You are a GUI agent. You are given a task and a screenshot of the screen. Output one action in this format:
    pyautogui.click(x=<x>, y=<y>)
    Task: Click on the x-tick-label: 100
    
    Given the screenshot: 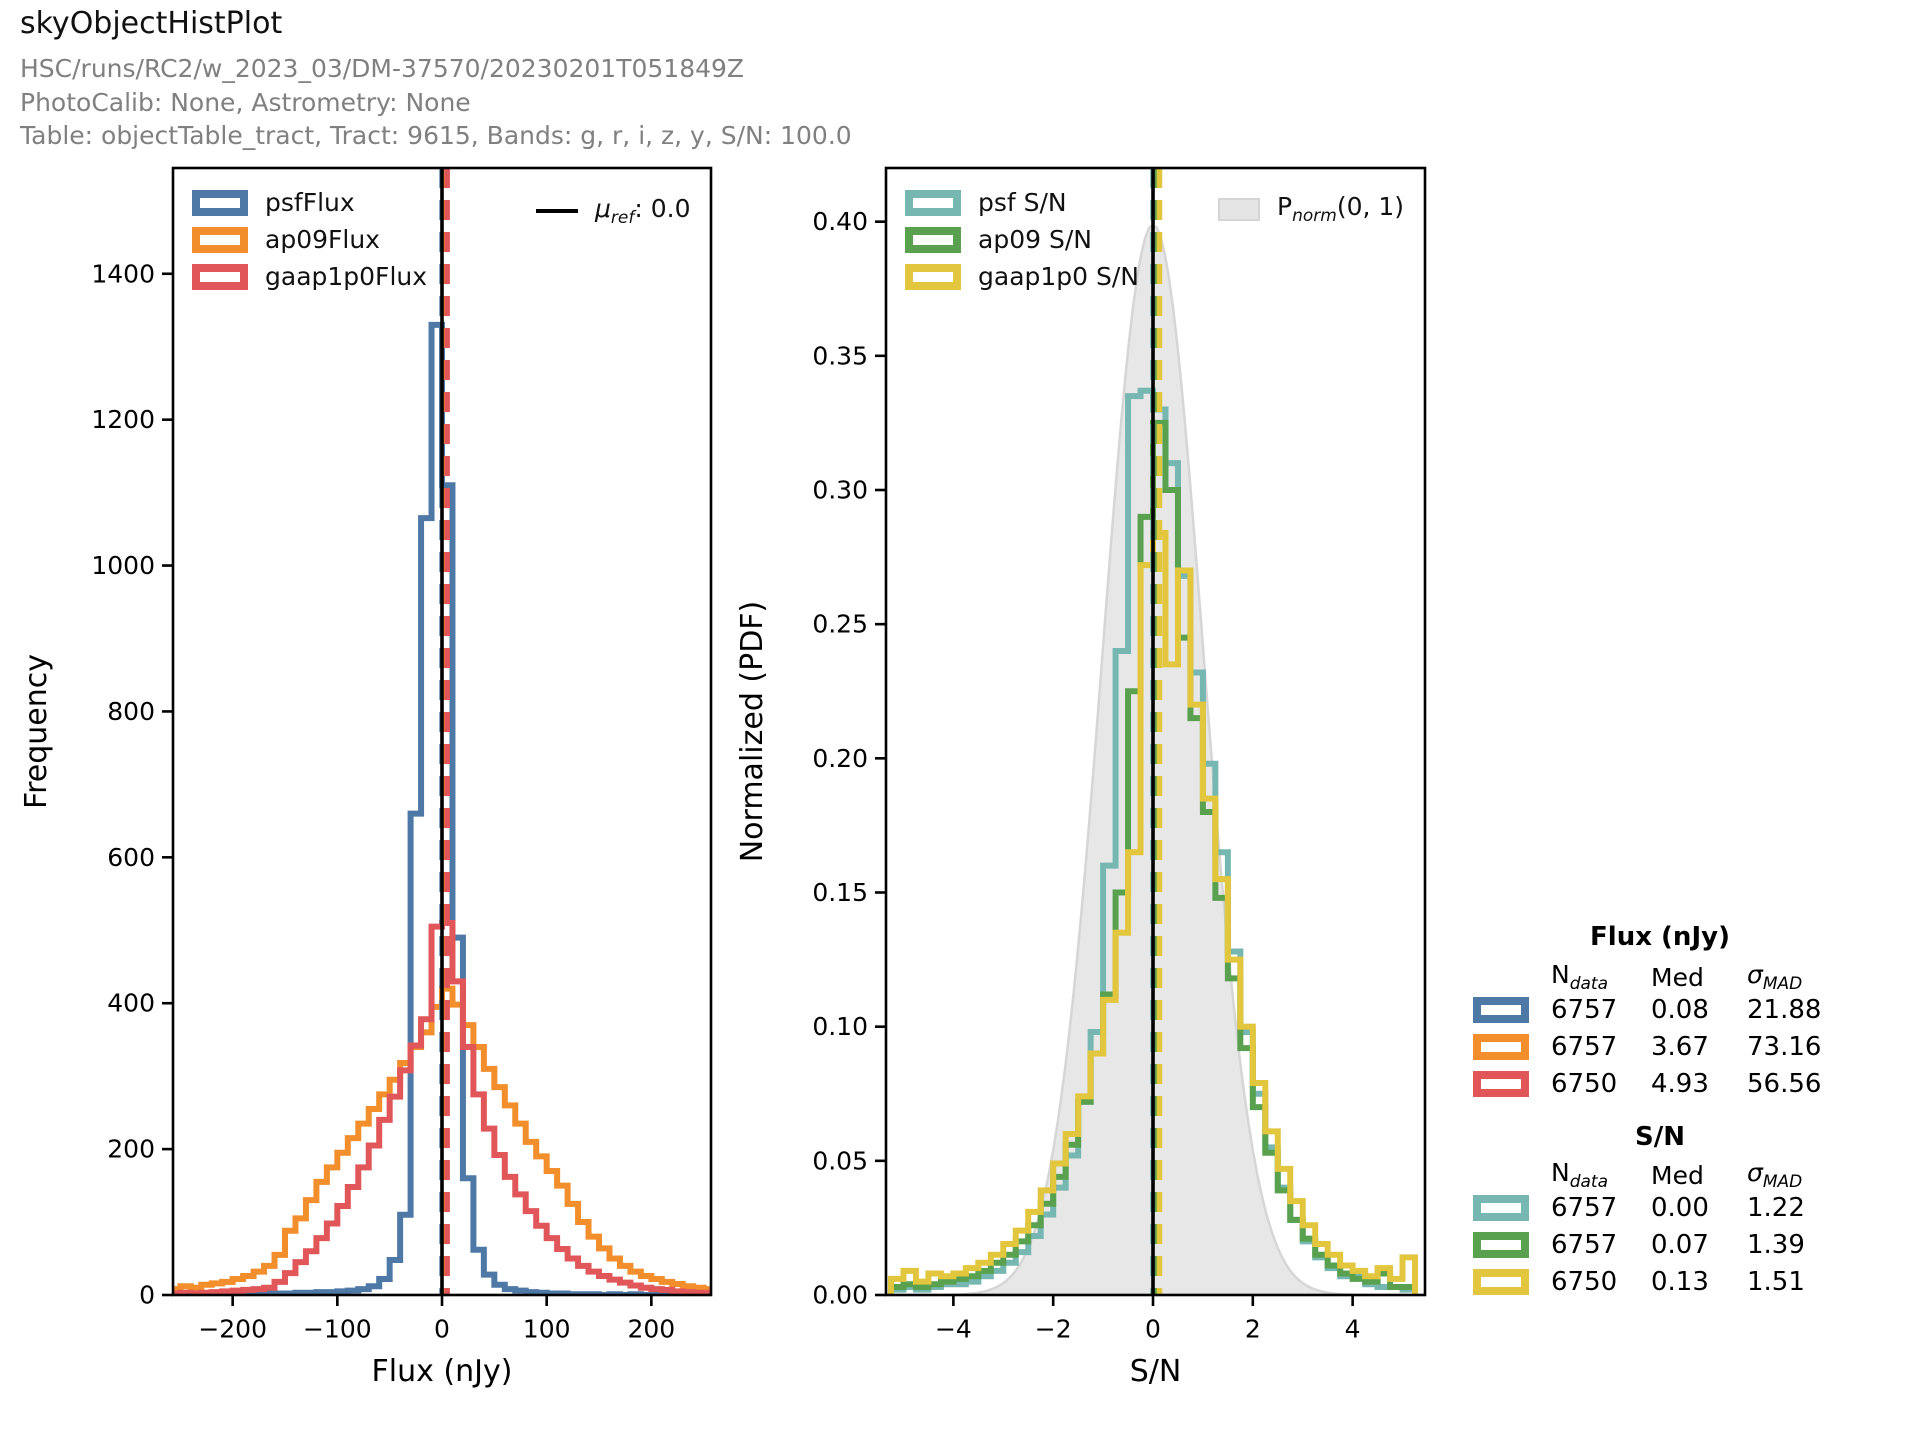 What is the action you would take?
    pyautogui.click(x=547, y=1328)
    